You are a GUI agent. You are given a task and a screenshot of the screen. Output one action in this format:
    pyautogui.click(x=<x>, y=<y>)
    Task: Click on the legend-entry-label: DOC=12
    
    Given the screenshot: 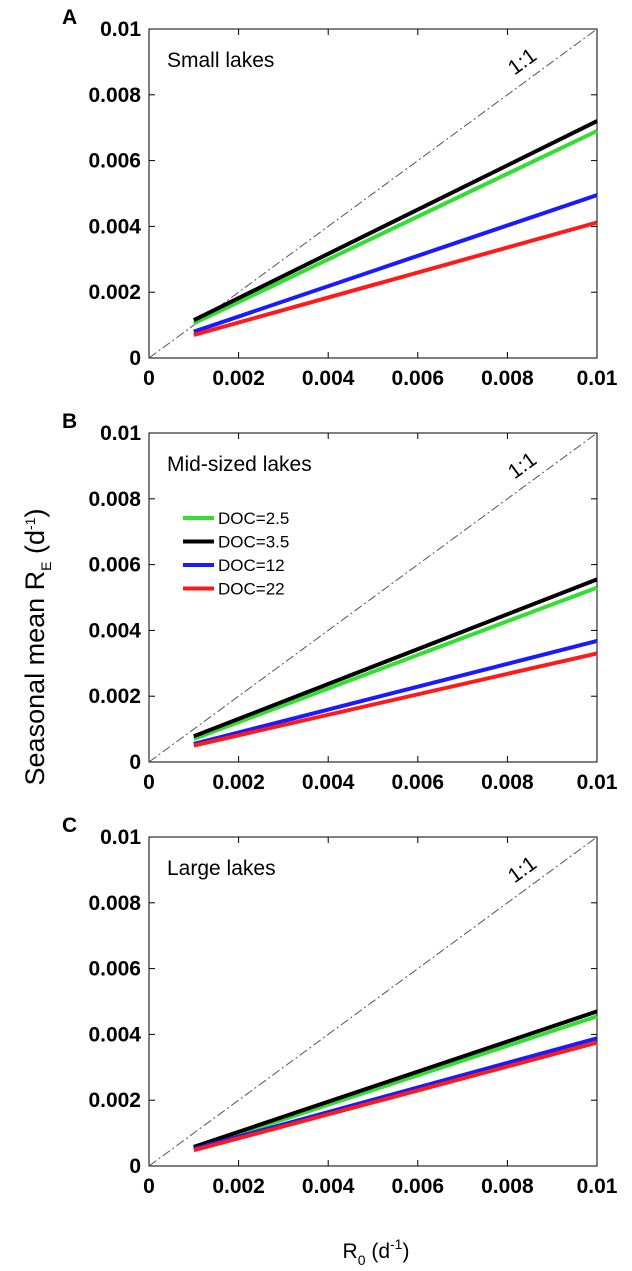 What is the action you would take?
    pyautogui.click(x=251, y=565)
    